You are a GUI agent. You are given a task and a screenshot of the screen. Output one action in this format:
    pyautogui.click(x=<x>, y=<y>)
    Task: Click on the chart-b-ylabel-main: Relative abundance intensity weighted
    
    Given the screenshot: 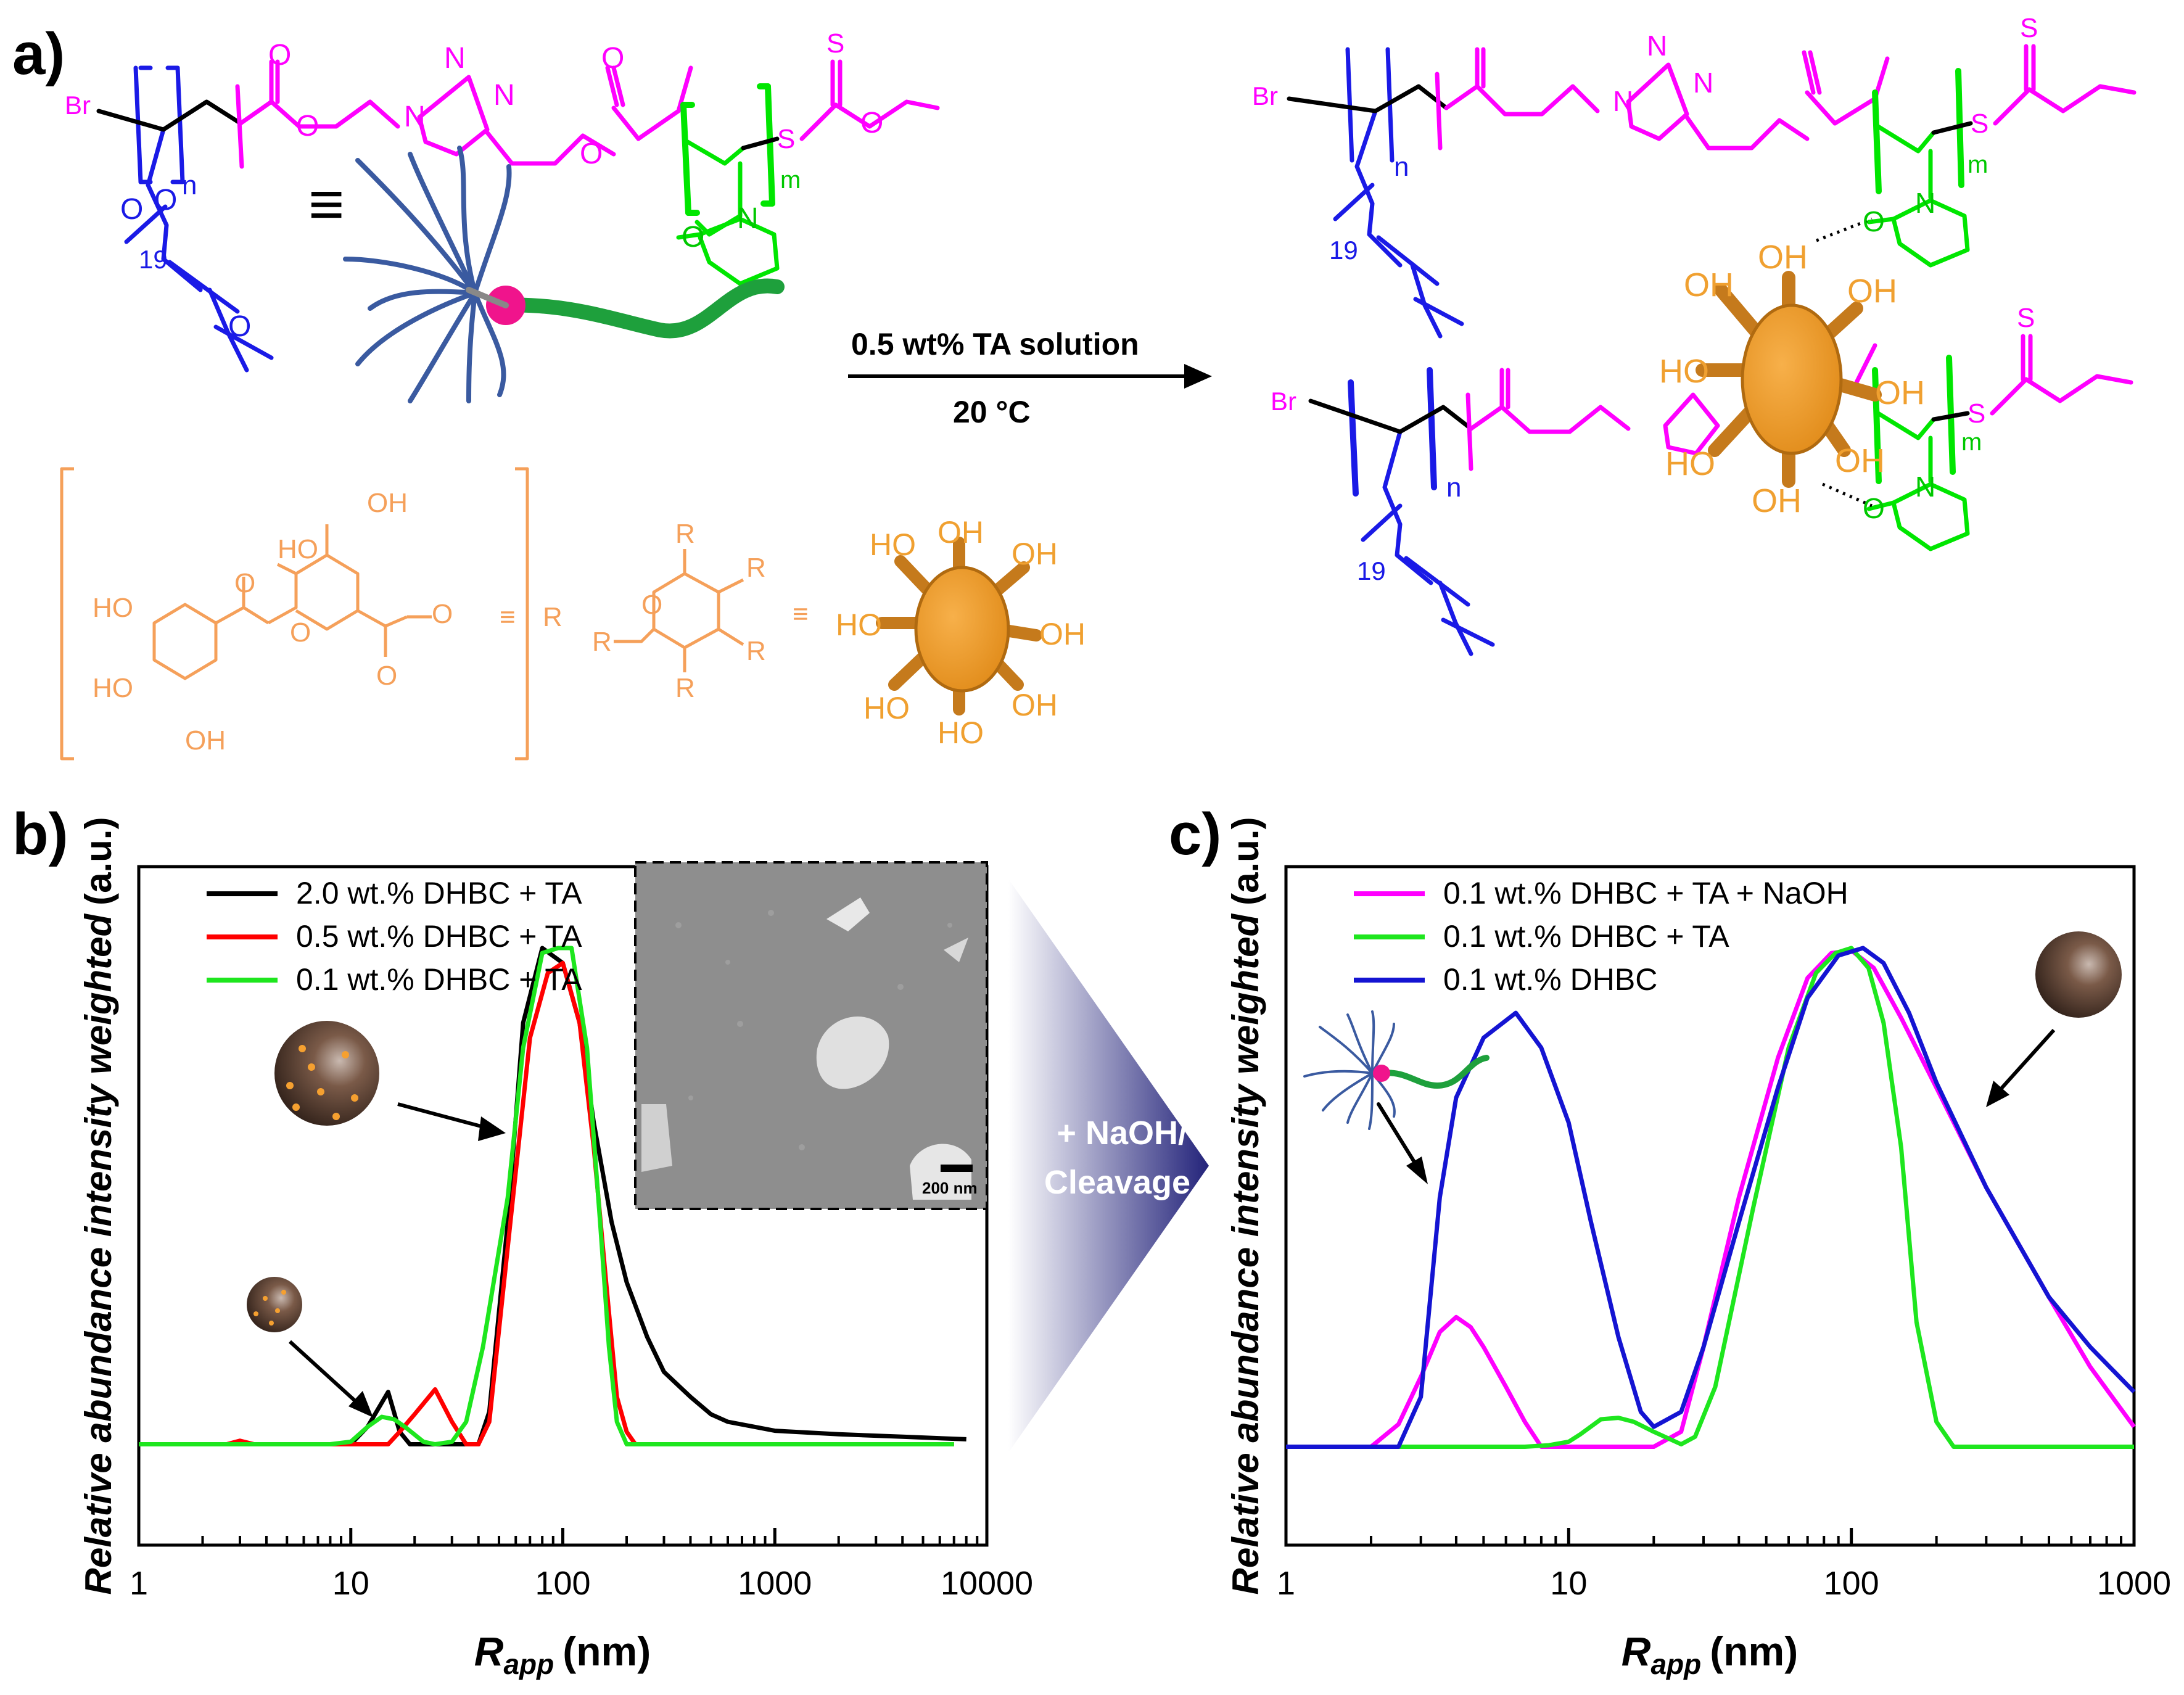 What is the action you would take?
    pyautogui.click(x=98, y=1254)
    